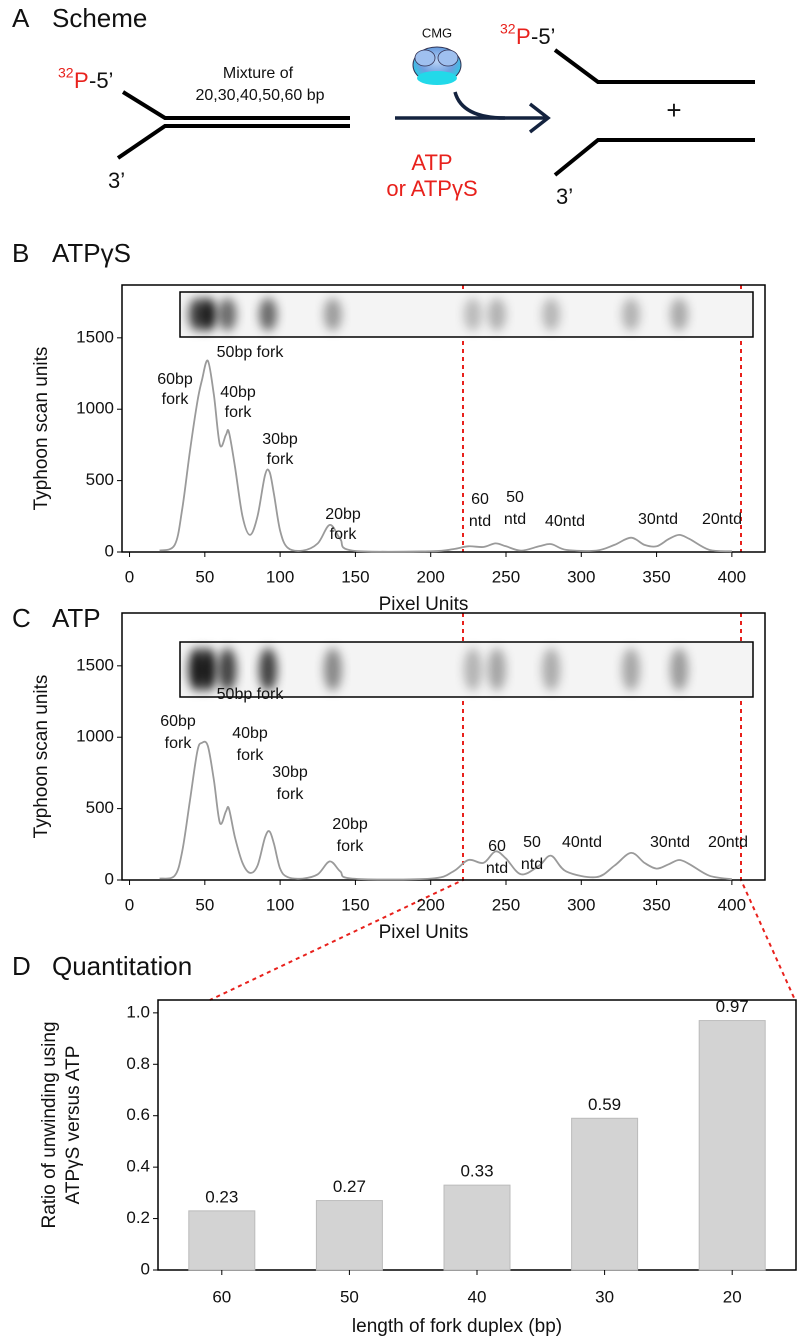  I want to click on label-p: P, so click(81, 80).